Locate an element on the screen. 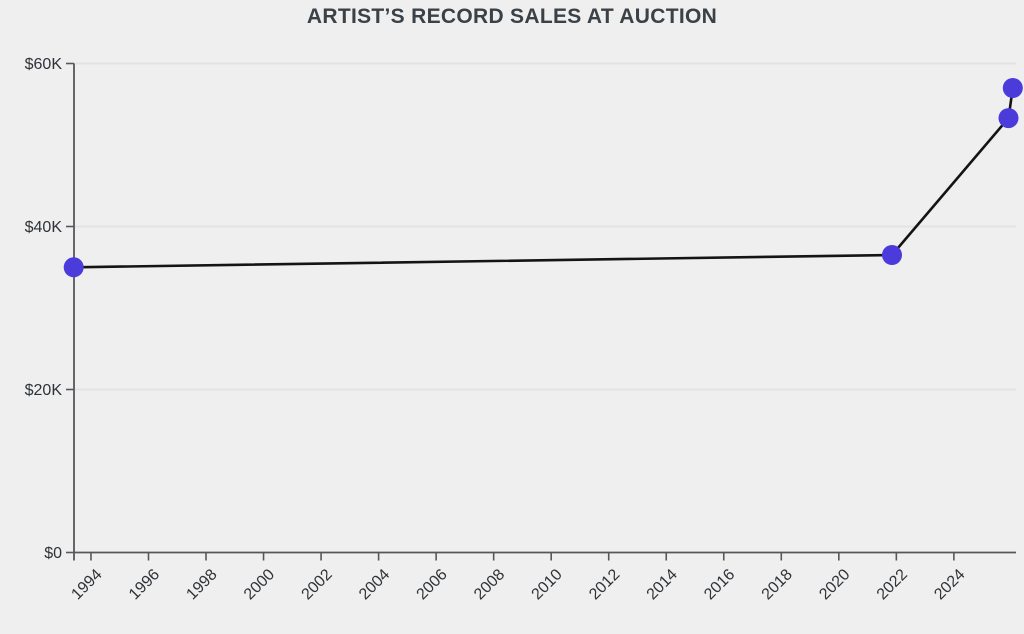 Image resolution: width=1024 pixels, height=634 pixels. x-tick-label: 2008 is located at coordinates (489, 584).